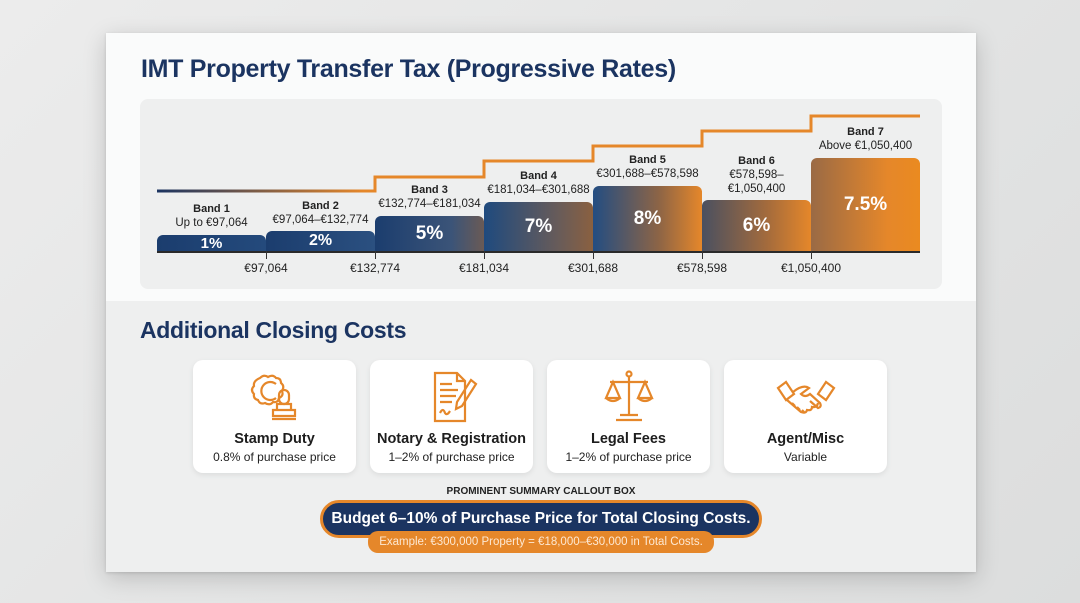 This screenshot has width=1080, height=603. I want to click on callout-label: PROMINENT SUMMARY CALLOUT BOX, so click(541, 491).